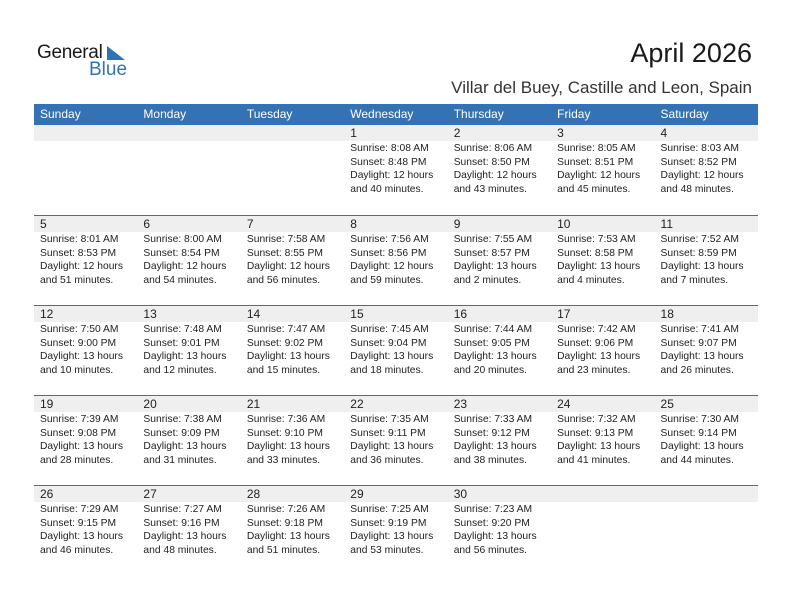 The height and width of the screenshot is (612, 792). I want to click on daylight-text: and 7 minutes., so click(694, 280).